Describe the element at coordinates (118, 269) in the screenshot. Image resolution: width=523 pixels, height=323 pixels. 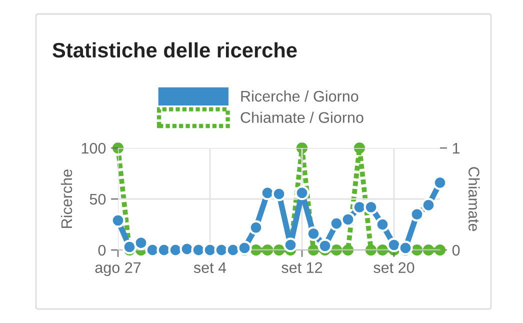
I see `x-tick-label: ago 27` at that location.